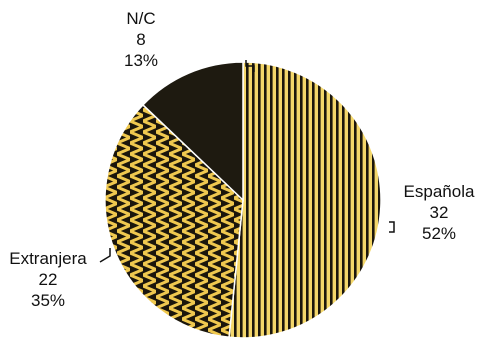 Image resolution: width=485 pixels, height=347 pixels. I want to click on slice-percent-nc: 13%, so click(141, 60).